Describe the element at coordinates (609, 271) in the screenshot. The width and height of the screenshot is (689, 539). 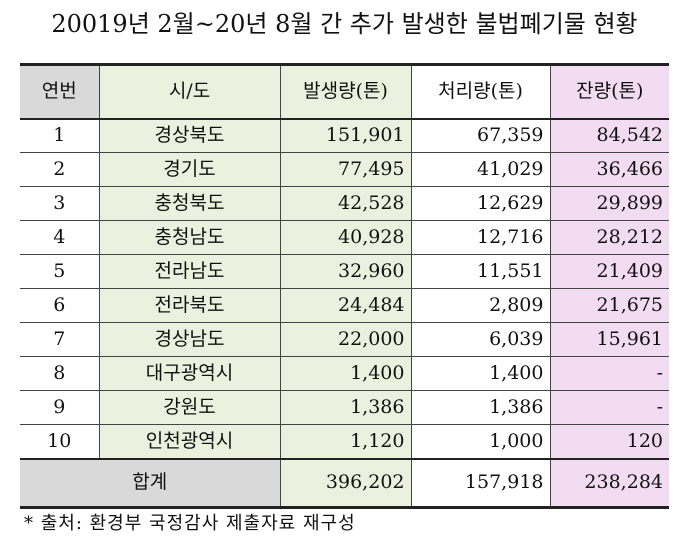
I see `cell-remaining: 21,409` at that location.